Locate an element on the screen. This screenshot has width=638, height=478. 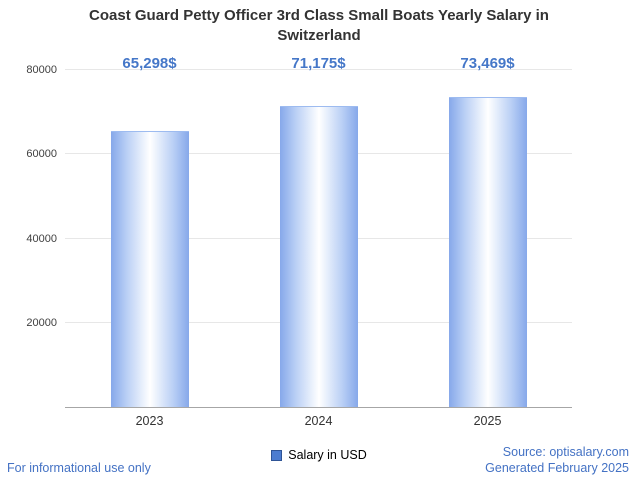
bar-value-label: 65,298$ is located at coordinates (149, 63).